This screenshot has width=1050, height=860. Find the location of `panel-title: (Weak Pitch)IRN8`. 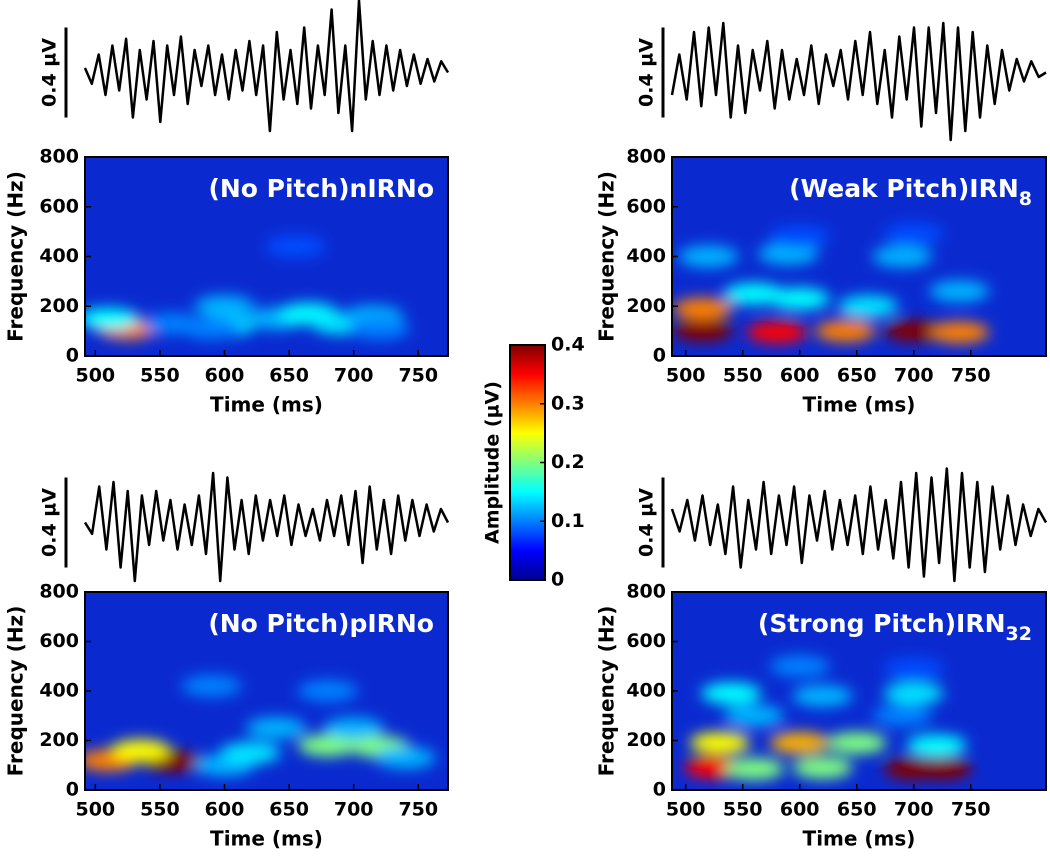

panel-title: (Weak Pitch)IRN8 is located at coordinates (910, 192).